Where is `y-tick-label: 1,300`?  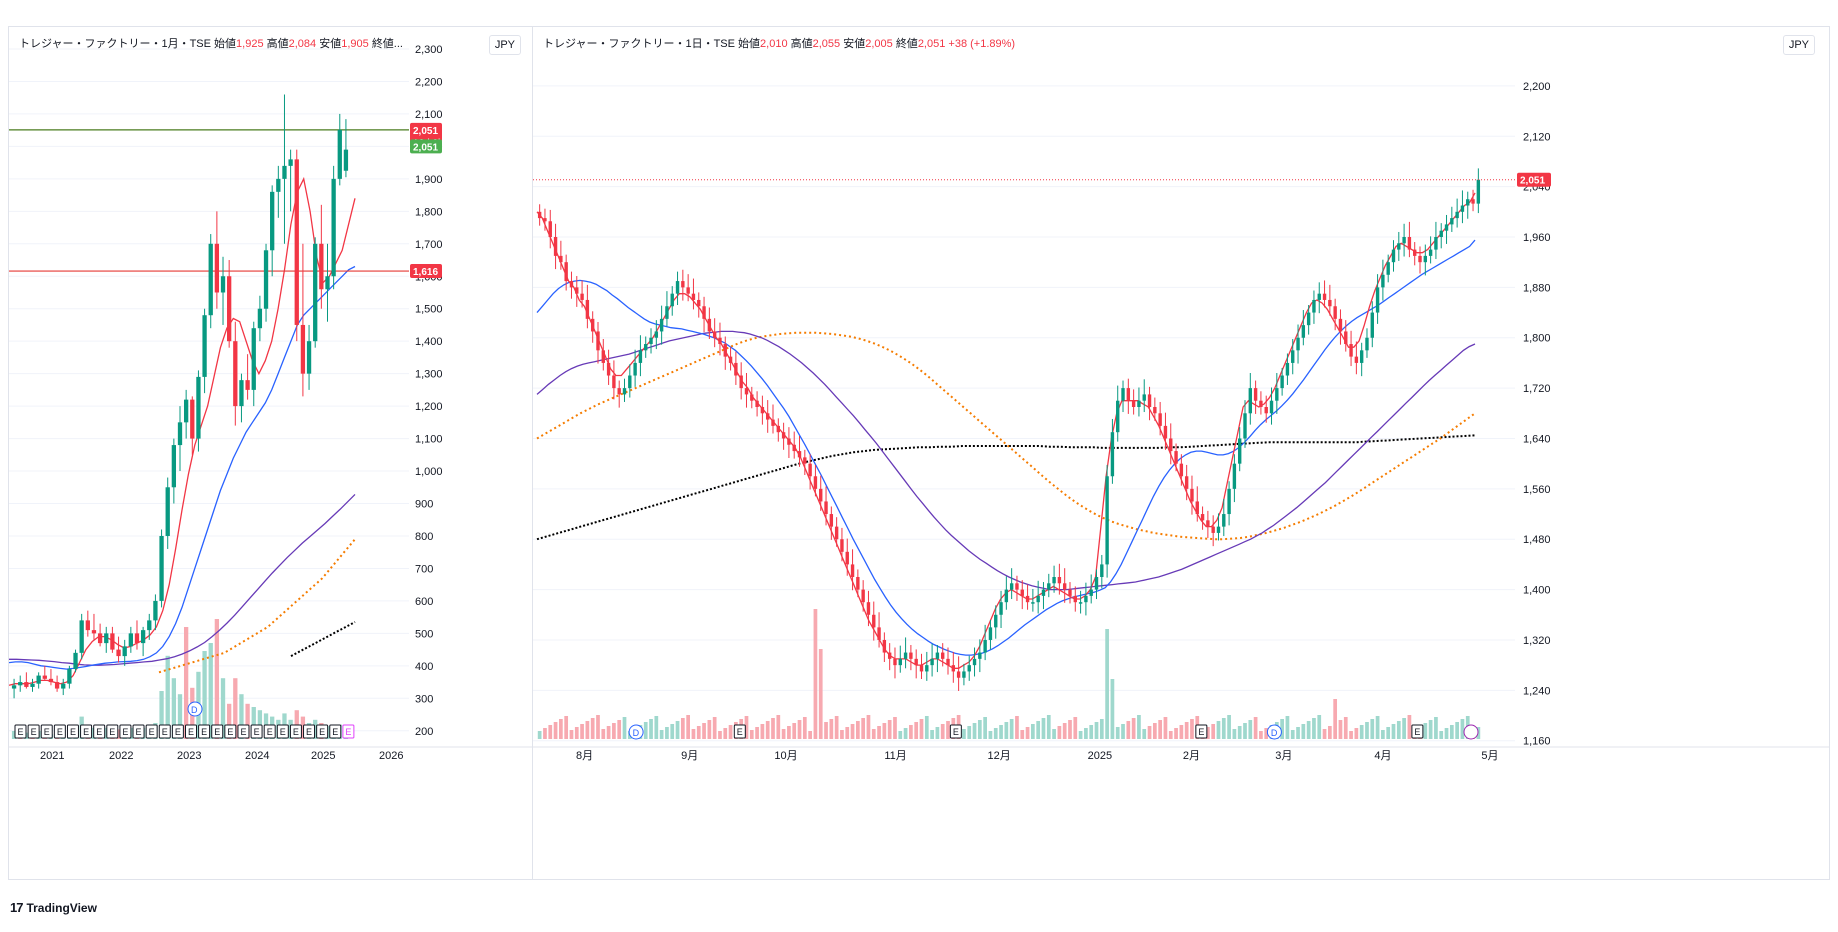
y-tick-label: 1,300 is located at coordinates (429, 375).